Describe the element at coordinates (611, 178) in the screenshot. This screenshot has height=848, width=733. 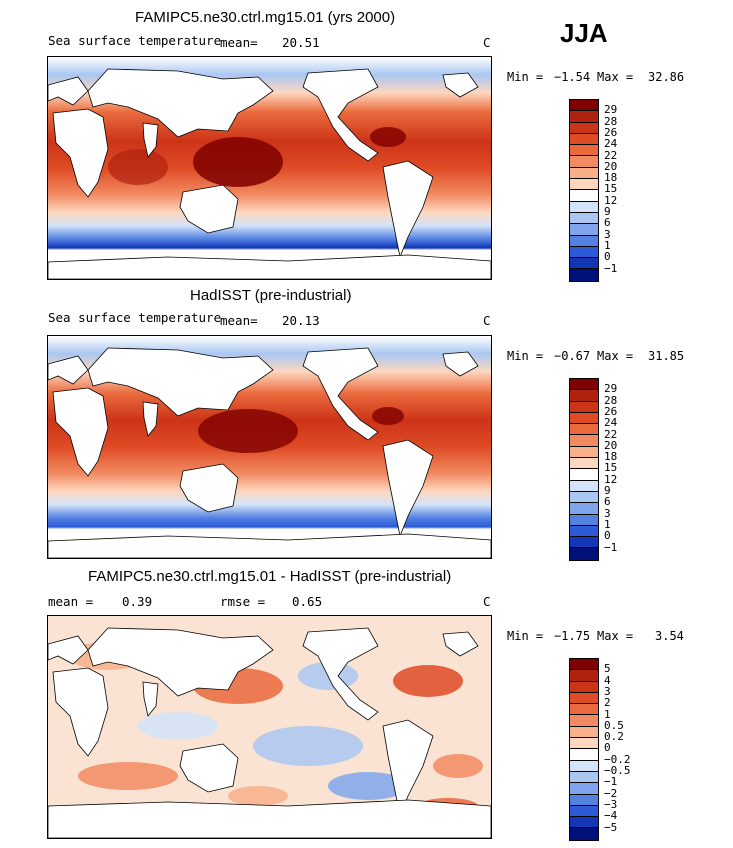
I see `colorbar-tick-label: 18` at that location.